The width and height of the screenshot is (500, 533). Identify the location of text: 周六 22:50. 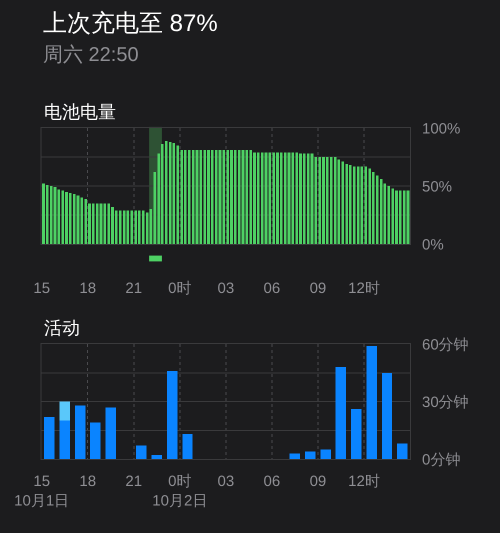
(91, 55).